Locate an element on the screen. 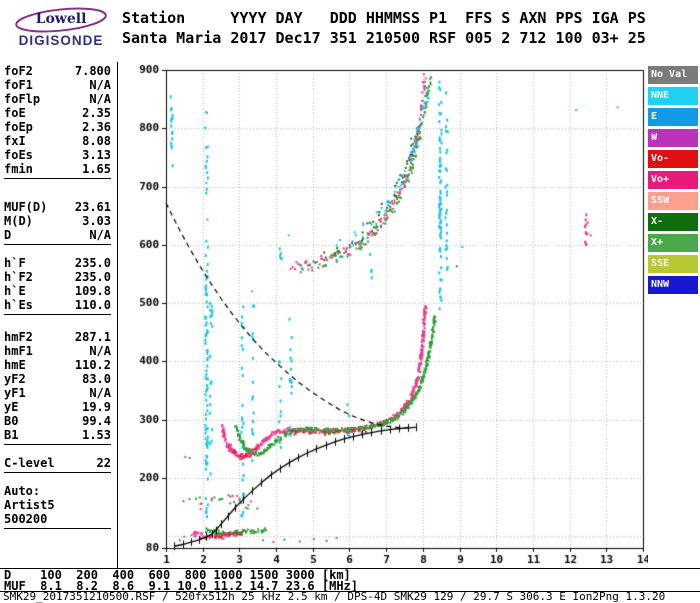 The width and height of the screenshot is (700, 603). param-label: B1 is located at coordinates (11, 435).